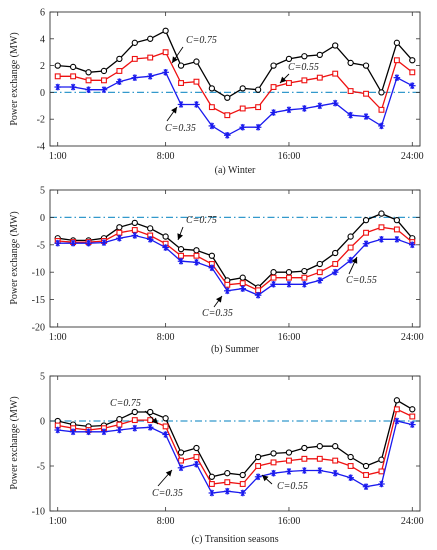  Describe the element at coordinates (42, 93) in the screenshot. I see `y-tick-label: 0` at that location.